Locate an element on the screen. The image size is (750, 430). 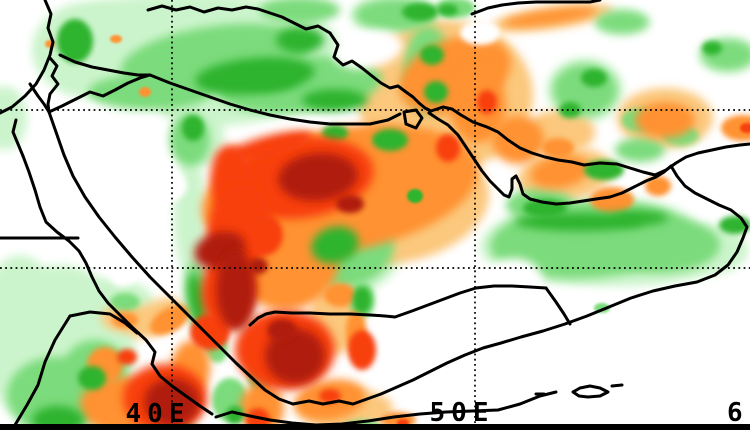
border-caspian-coast is located at coordinates (536, 8).